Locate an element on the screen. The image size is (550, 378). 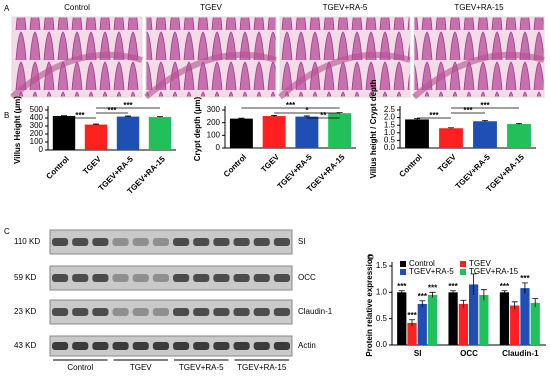
band-size: 43 KD is located at coordinates (25, 345).